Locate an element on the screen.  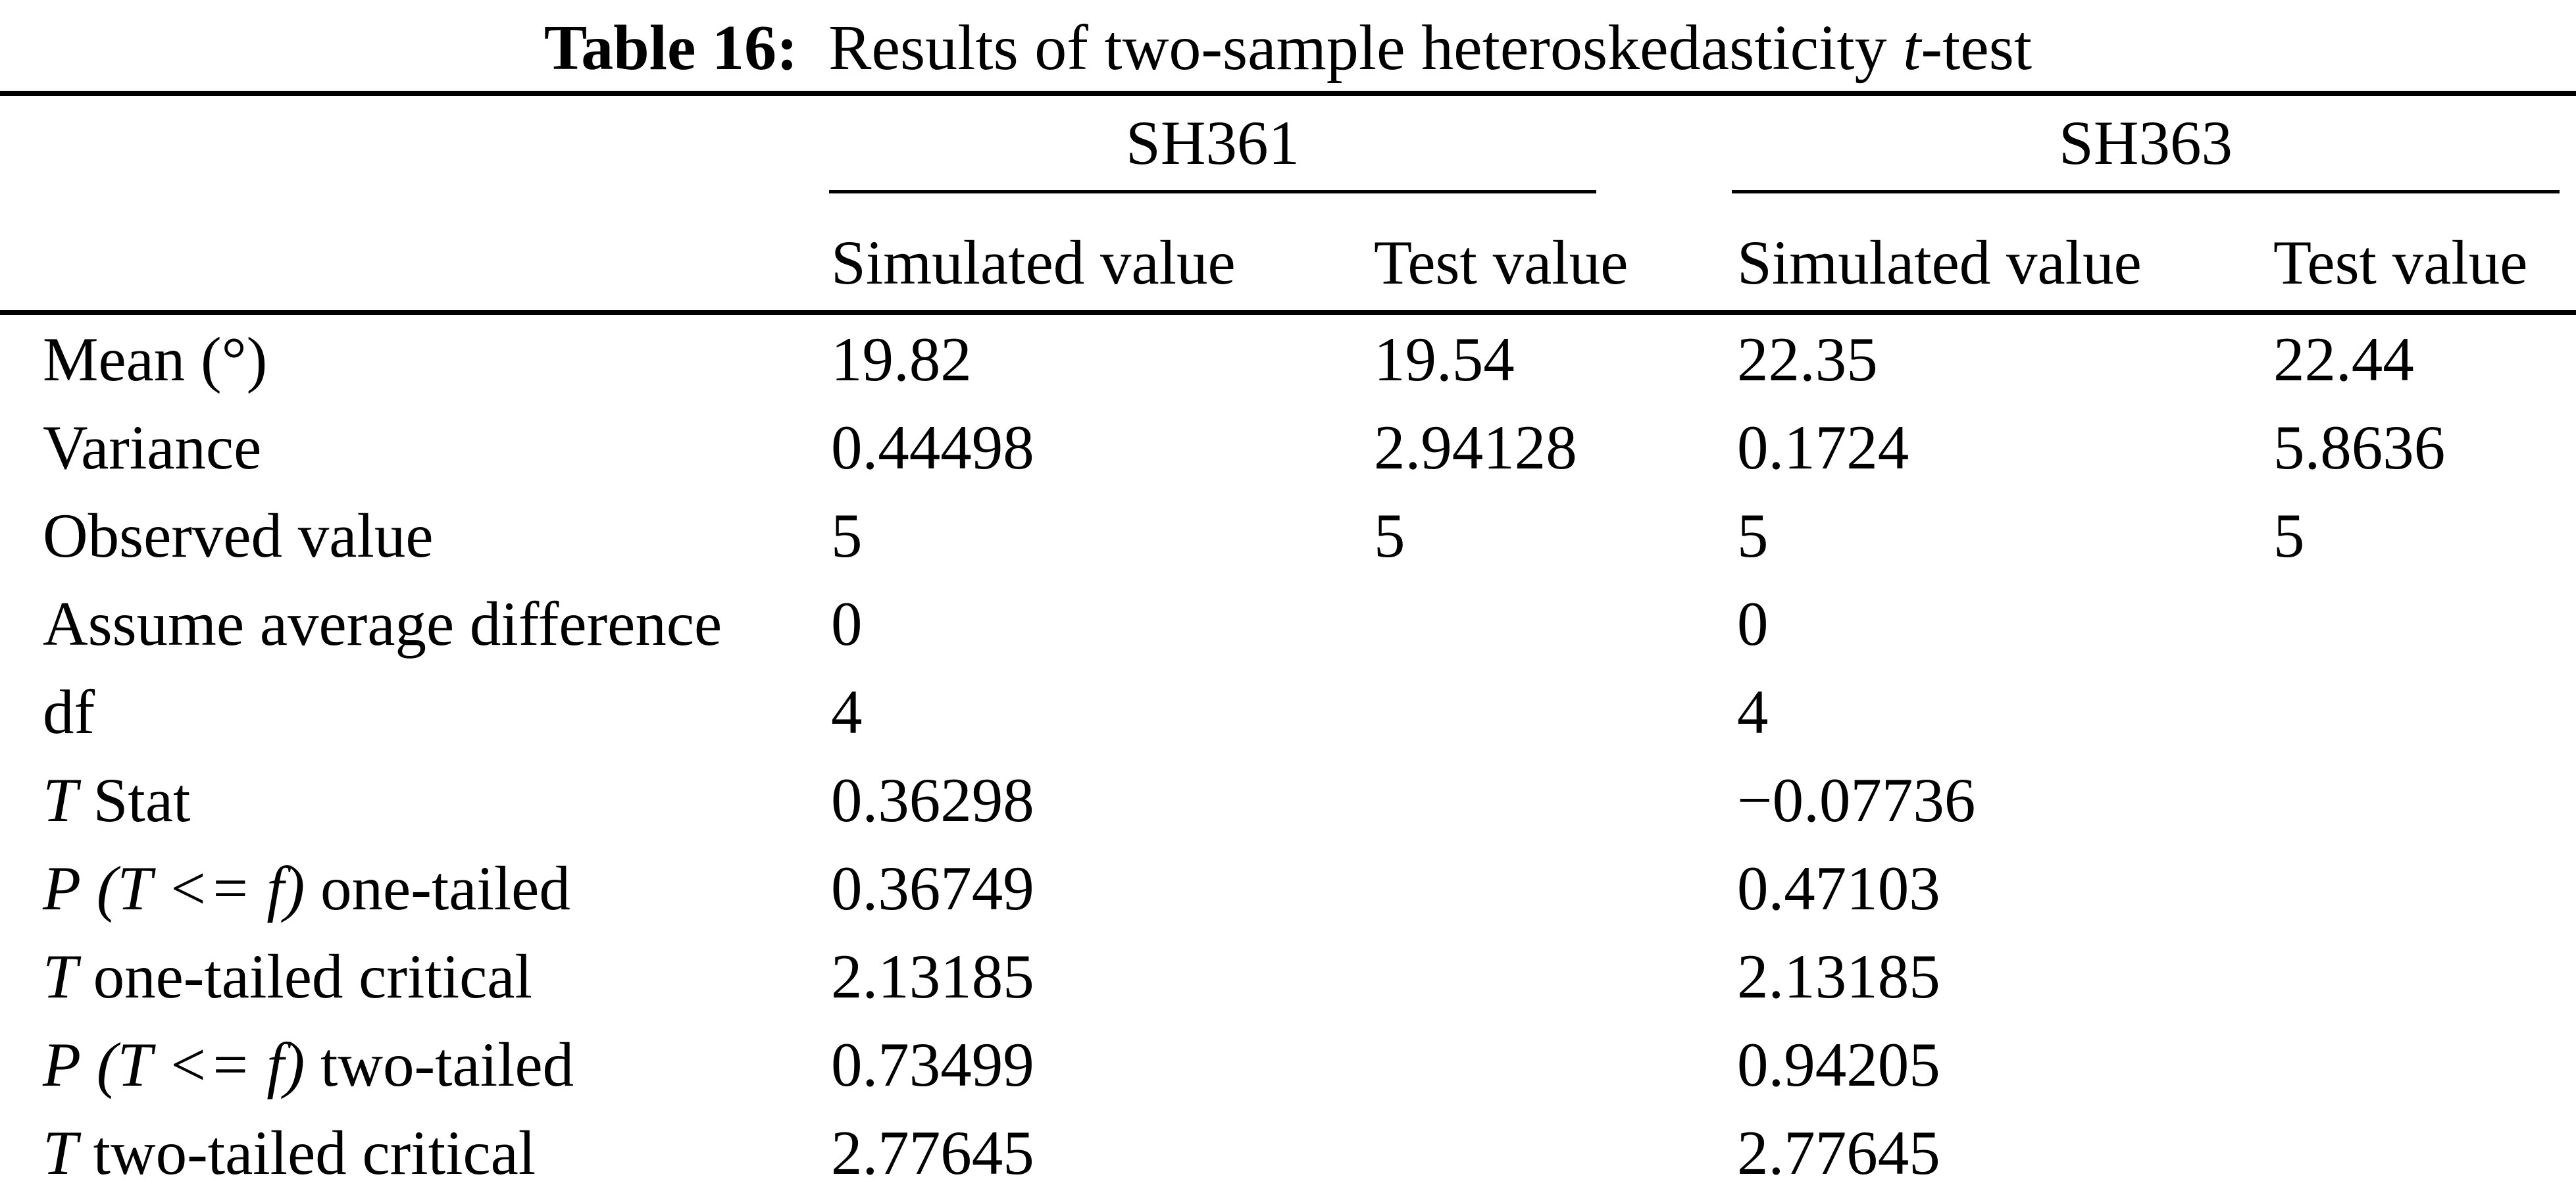
caption-italic-t: t is located at coordinates (1912, 49).